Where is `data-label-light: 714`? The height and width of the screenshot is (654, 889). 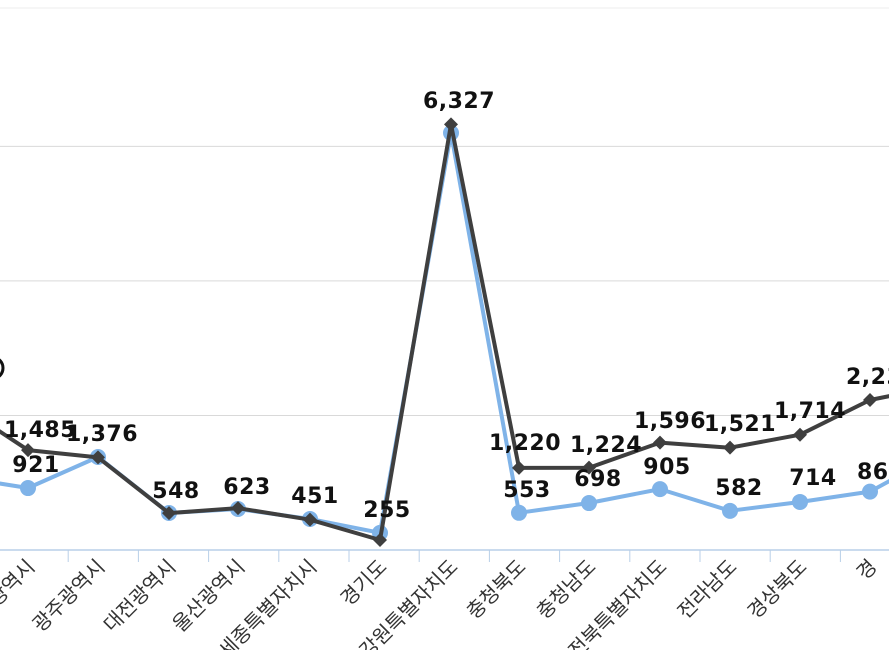 data-label-light: 714 is located at coordinates (812, 478).